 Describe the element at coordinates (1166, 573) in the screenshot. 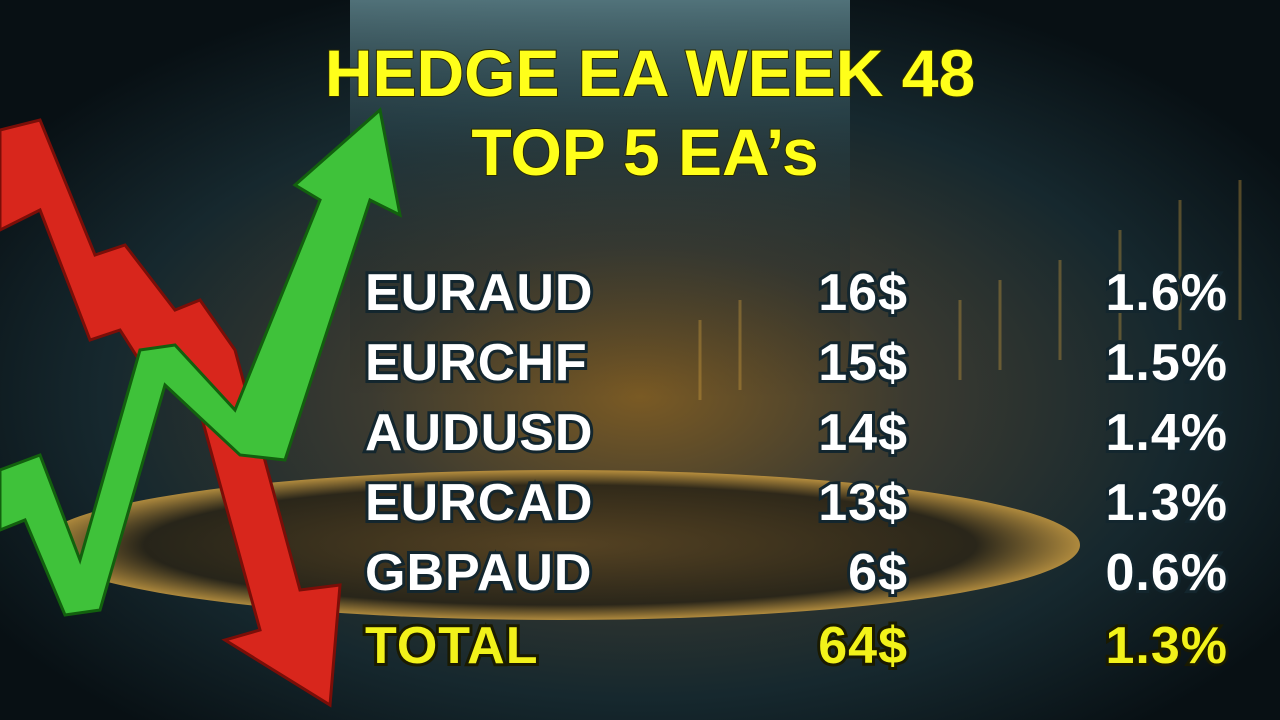

I see `profit-percent: 0.6%` at that location.